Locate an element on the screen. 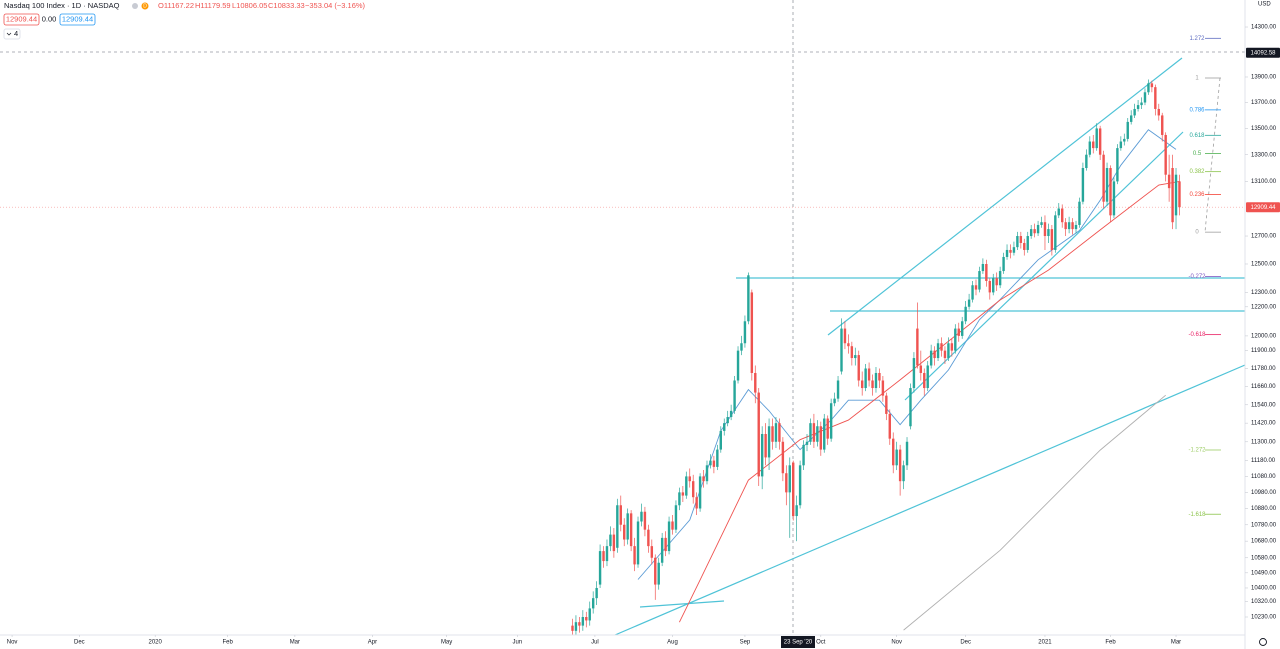  y-tick-label: 10230.00 is located at coordinates (1264, 618).